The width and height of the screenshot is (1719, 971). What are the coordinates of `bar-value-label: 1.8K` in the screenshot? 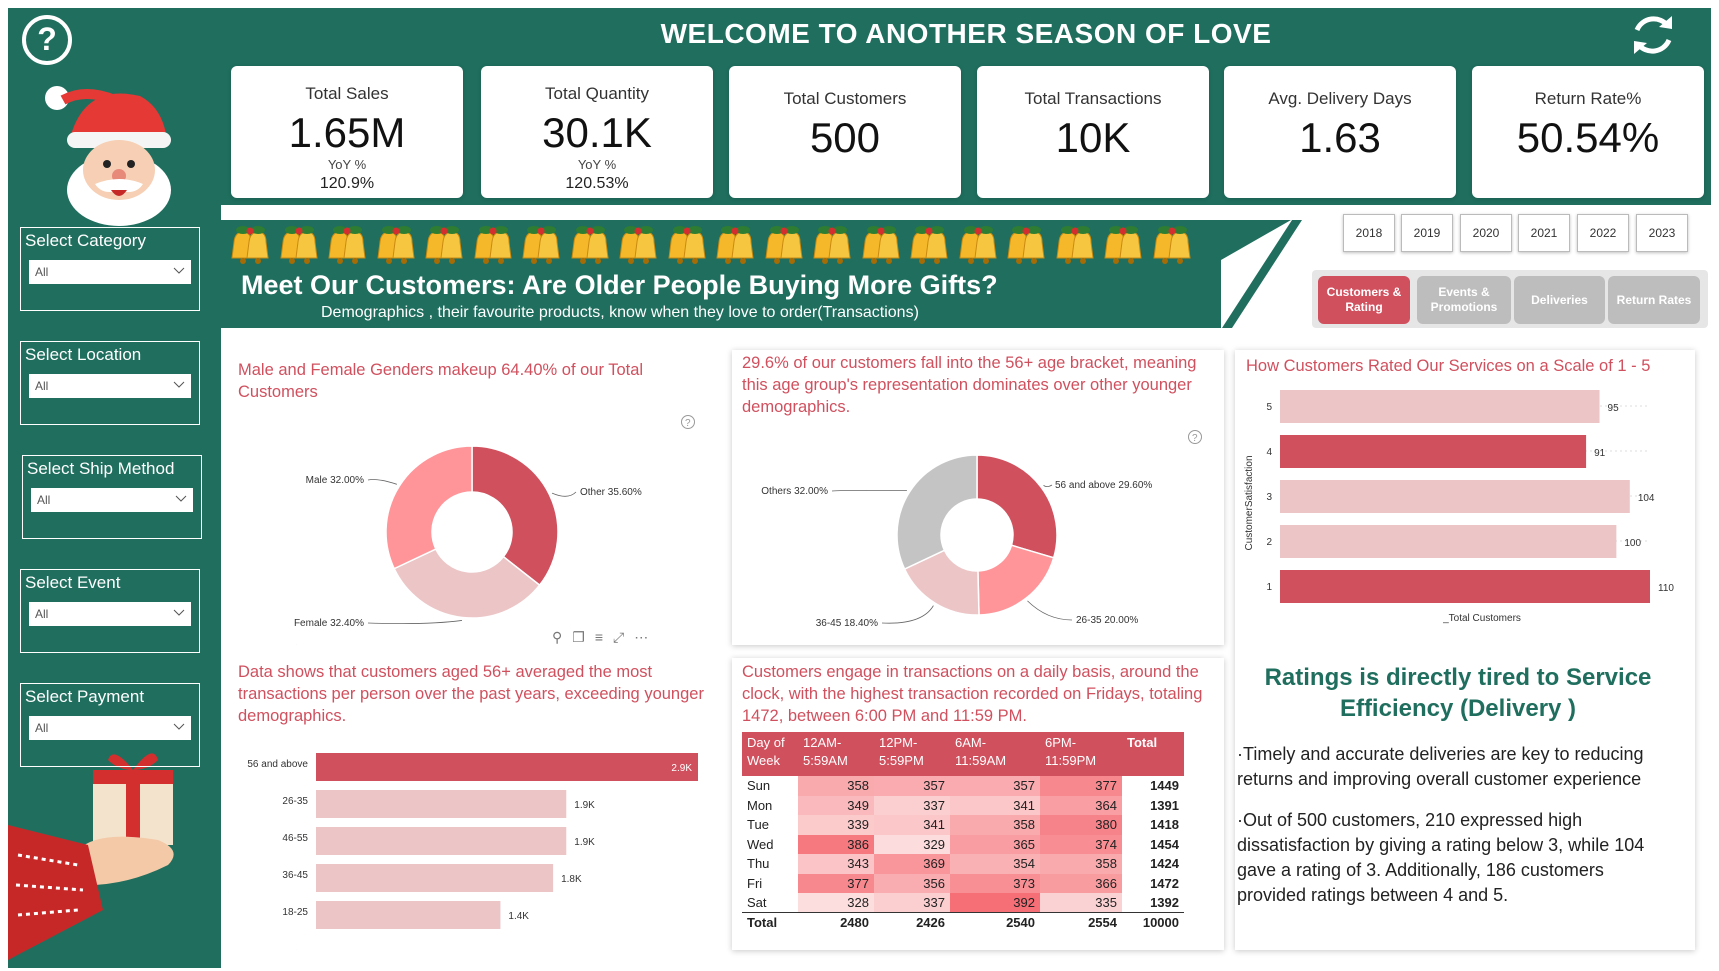 It's located at (571, 879).